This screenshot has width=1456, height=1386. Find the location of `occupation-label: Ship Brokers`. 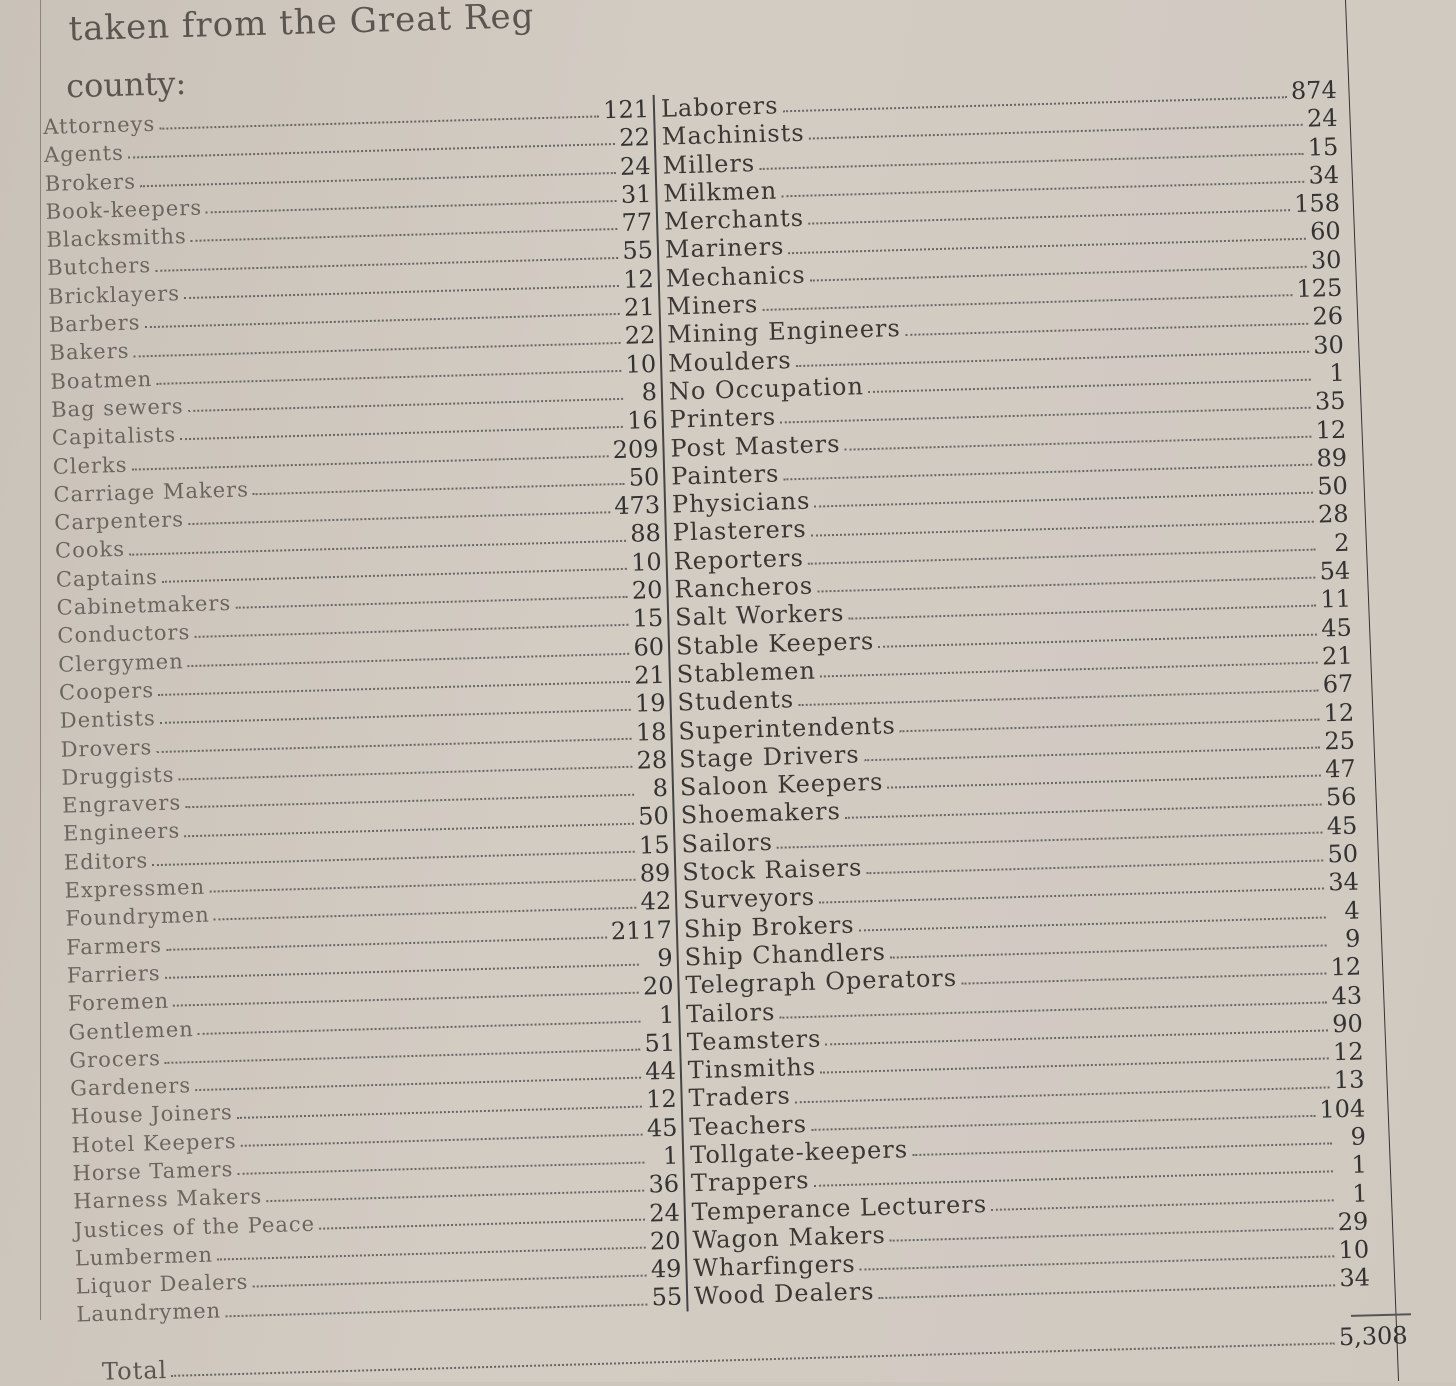

occupation-label: Ship Brokers is located at coordinates (769, 926).